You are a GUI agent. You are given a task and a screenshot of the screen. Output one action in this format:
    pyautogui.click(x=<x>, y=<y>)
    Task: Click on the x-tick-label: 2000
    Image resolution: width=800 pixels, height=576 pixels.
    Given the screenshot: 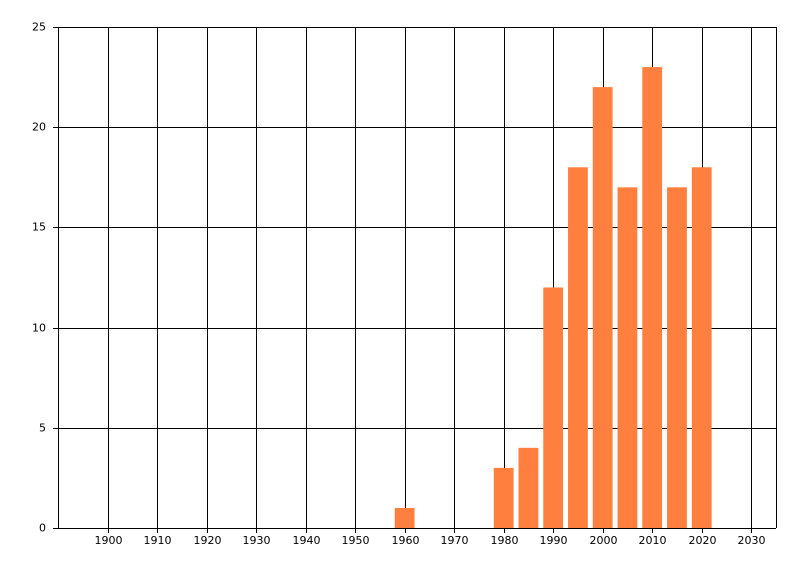 What is the action you would take?
    pyautogui.click(x=604, y=540)
    